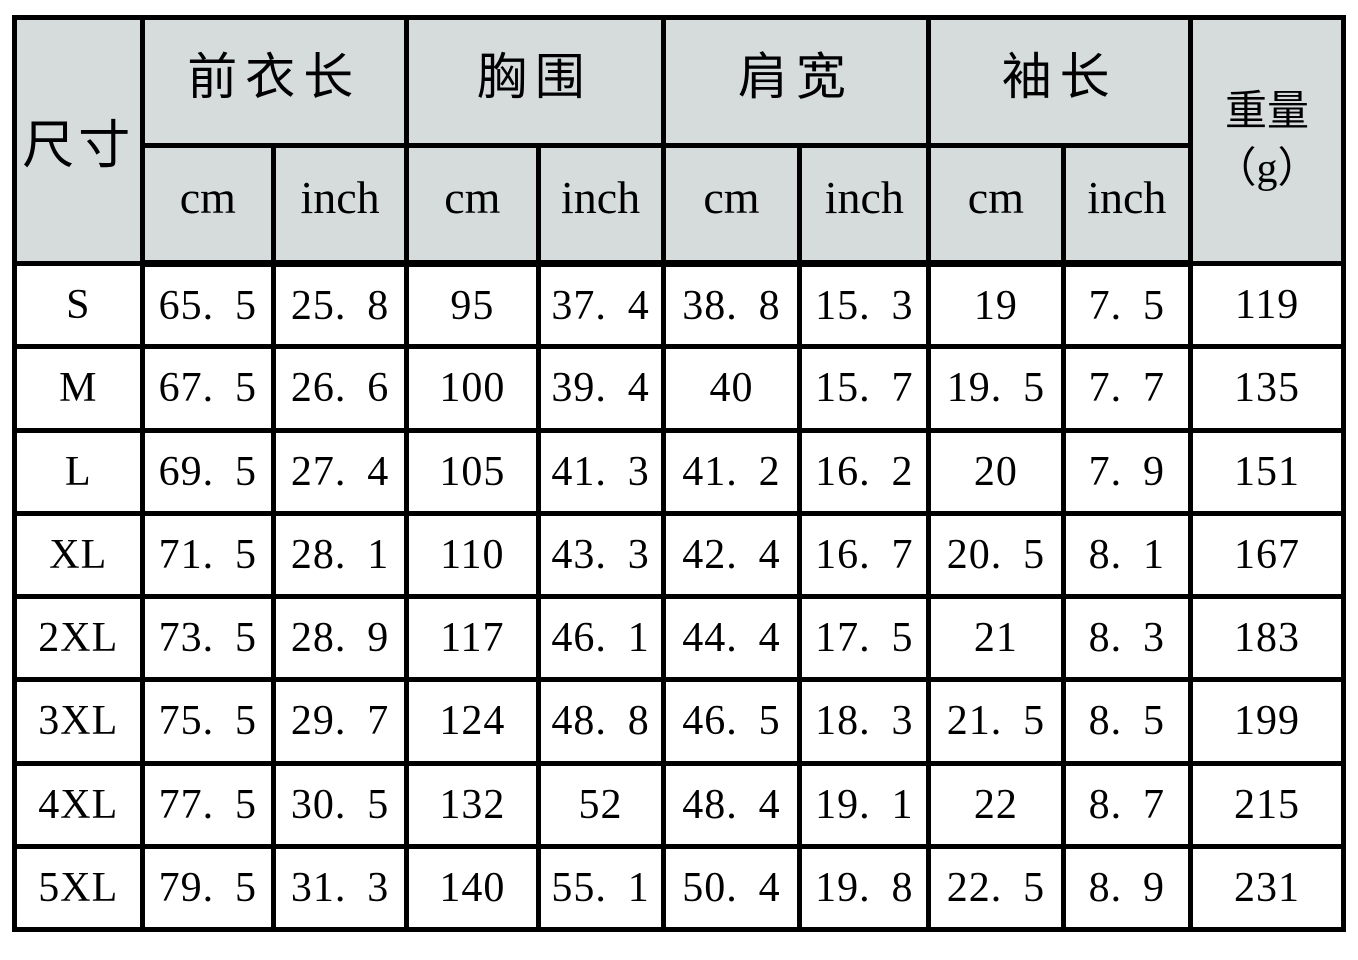 The width and height of the screenshot is (1358, 960). Describe the element at coordinates (864, 888) in the screenshot. I see `value-cell: 19. 8` at that location.